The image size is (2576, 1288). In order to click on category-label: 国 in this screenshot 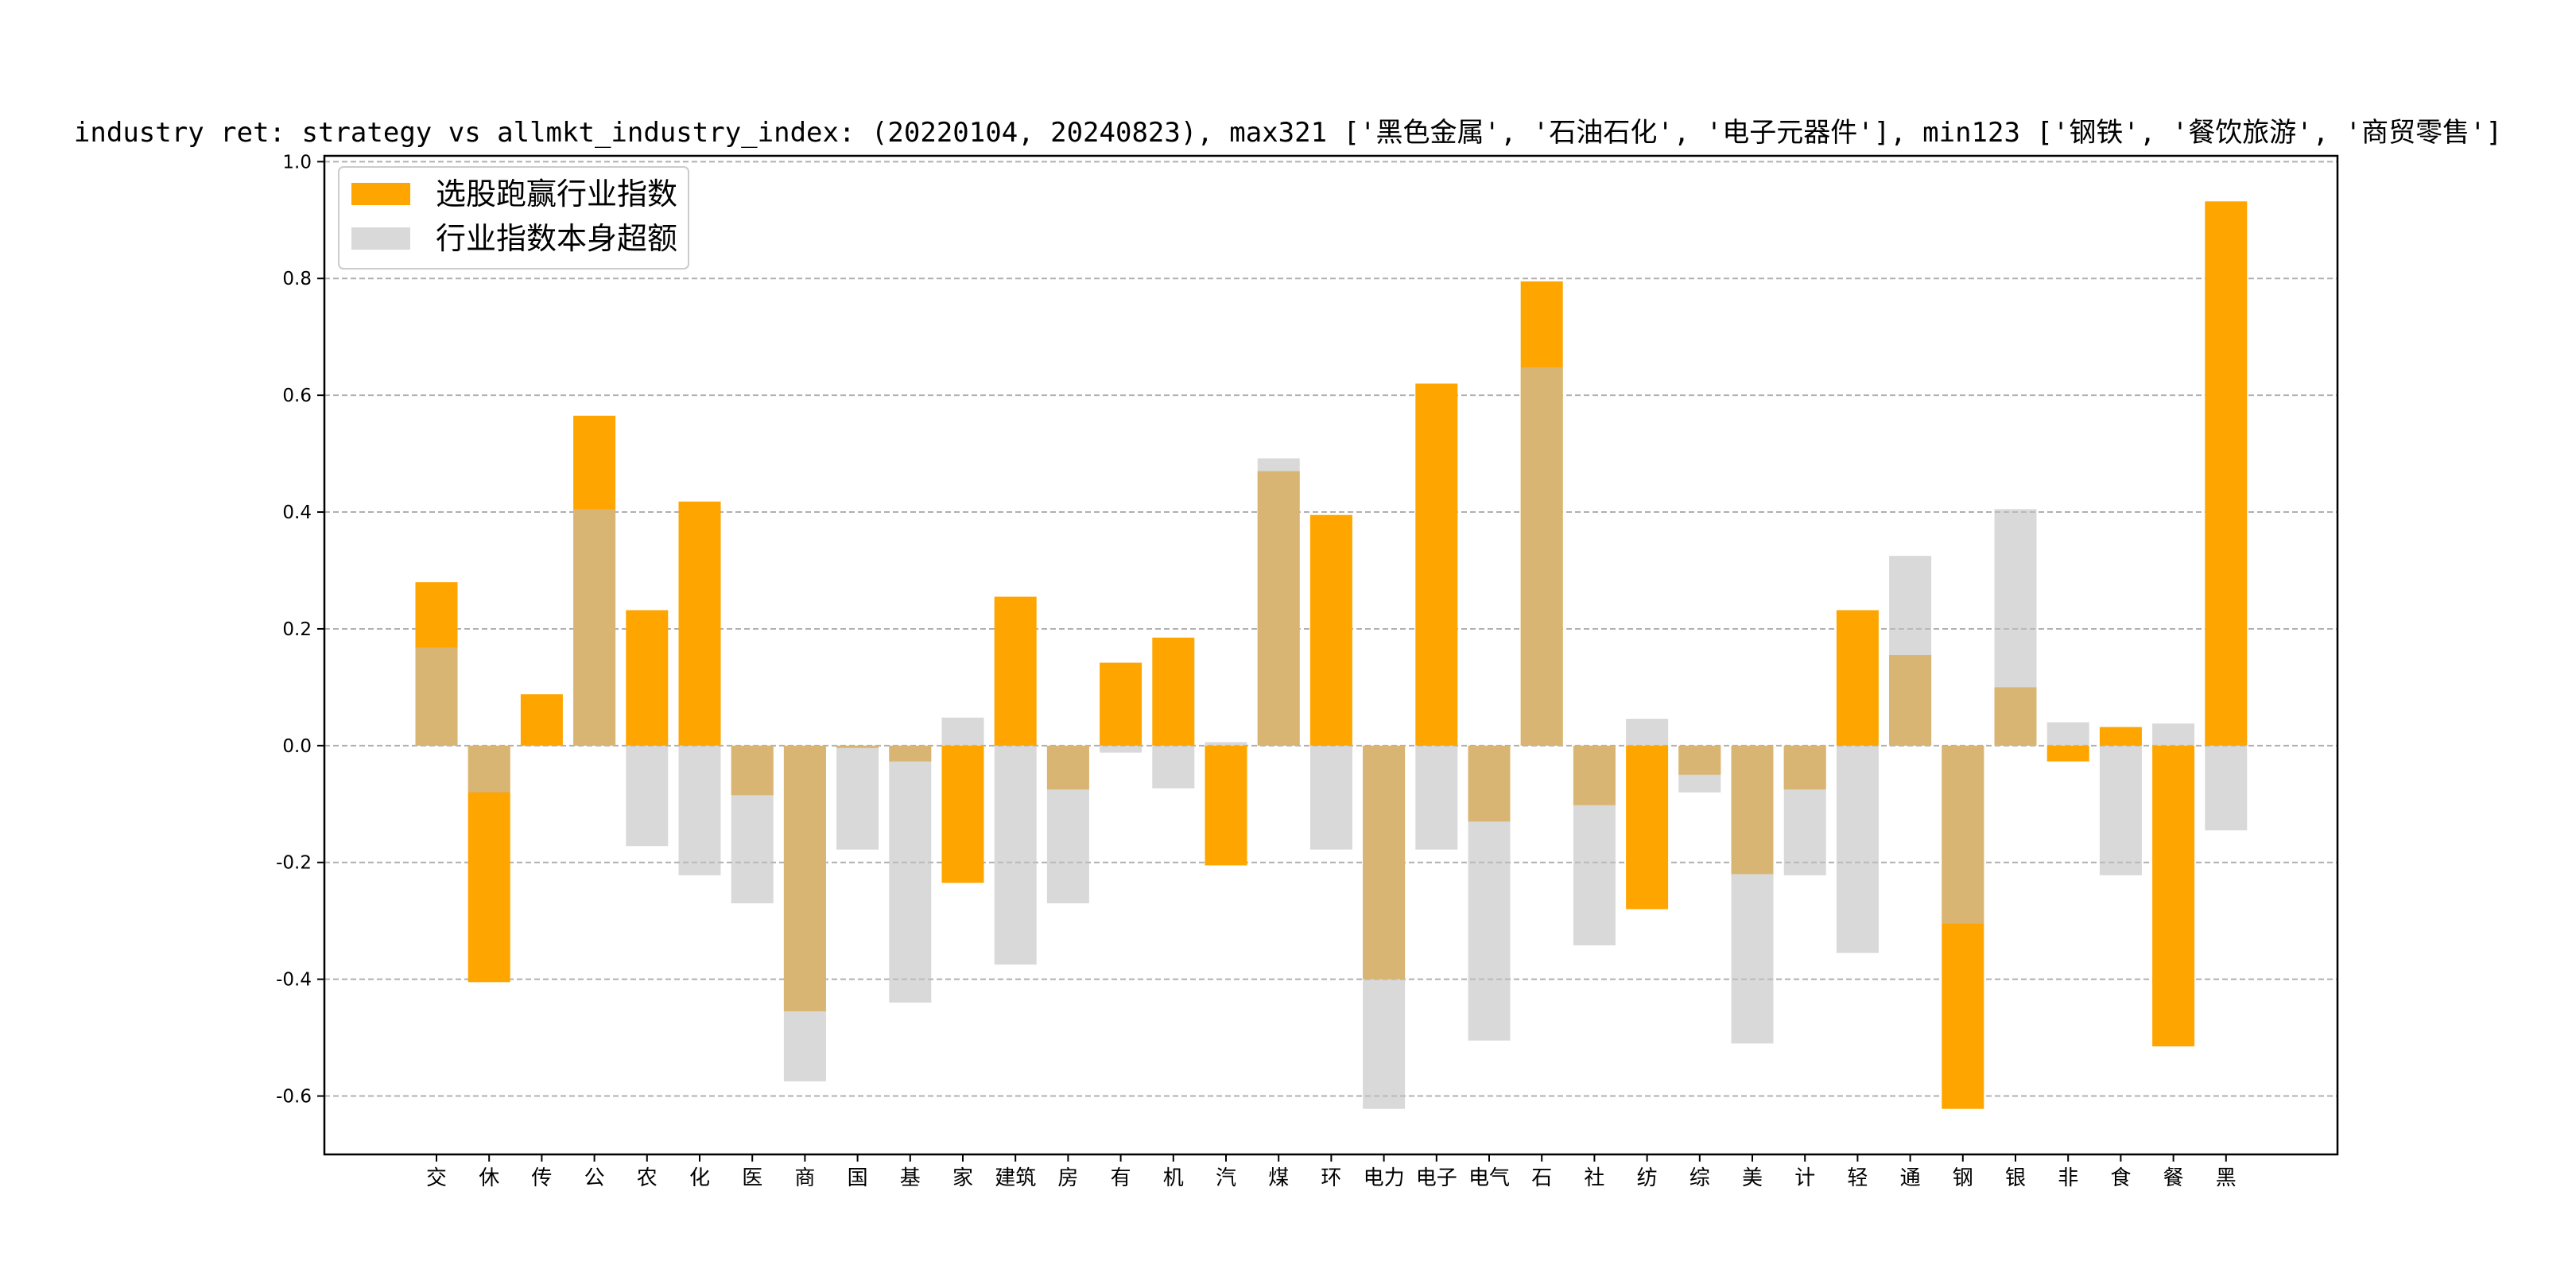, I will do `click(858, 1178)`.